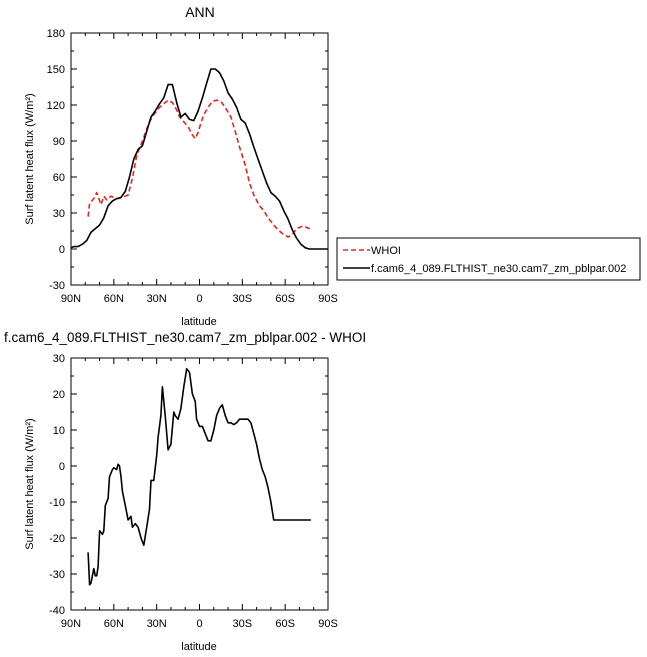  I want to click on bottom-y-axis-label: Surf latent heat flux (W/m²), so click(30, 483).